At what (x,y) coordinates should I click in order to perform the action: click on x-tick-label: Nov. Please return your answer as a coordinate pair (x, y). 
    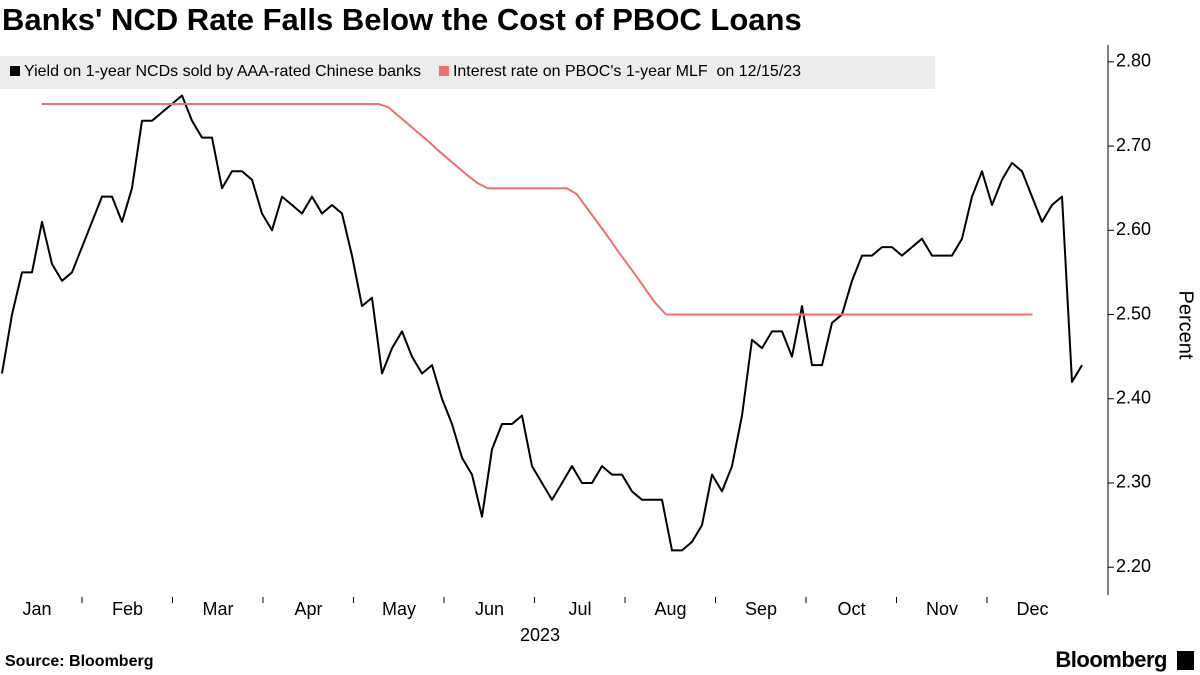
    Looking at the image, I should click on (942, 609).